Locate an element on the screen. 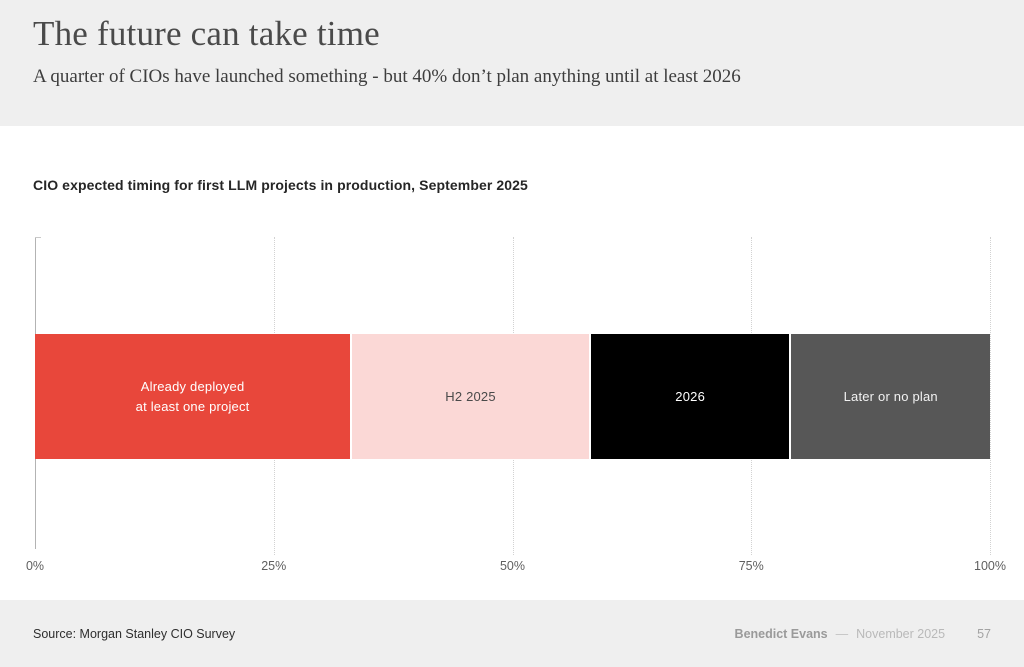 The width and height of the screenshot is (1024, 667). x-tick-label: 75% is located at coordinates (751, 566).